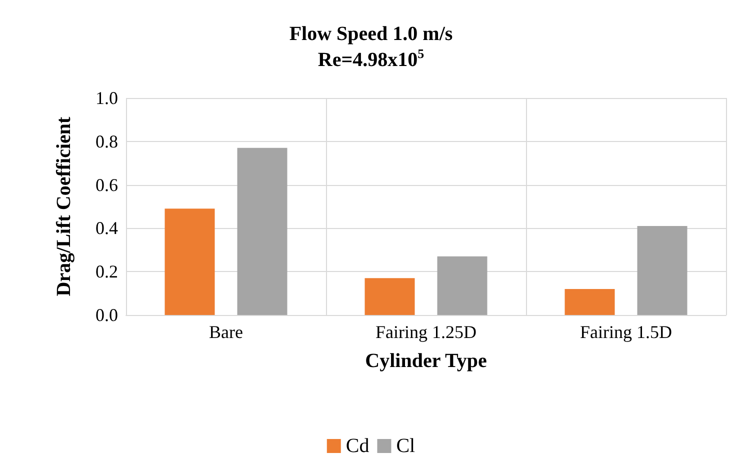 The height and width of the screenshot is (471, 742). Describe the element at coordinates (406, 446) in the screenshot. I see `legend-label: Cl` at that location.